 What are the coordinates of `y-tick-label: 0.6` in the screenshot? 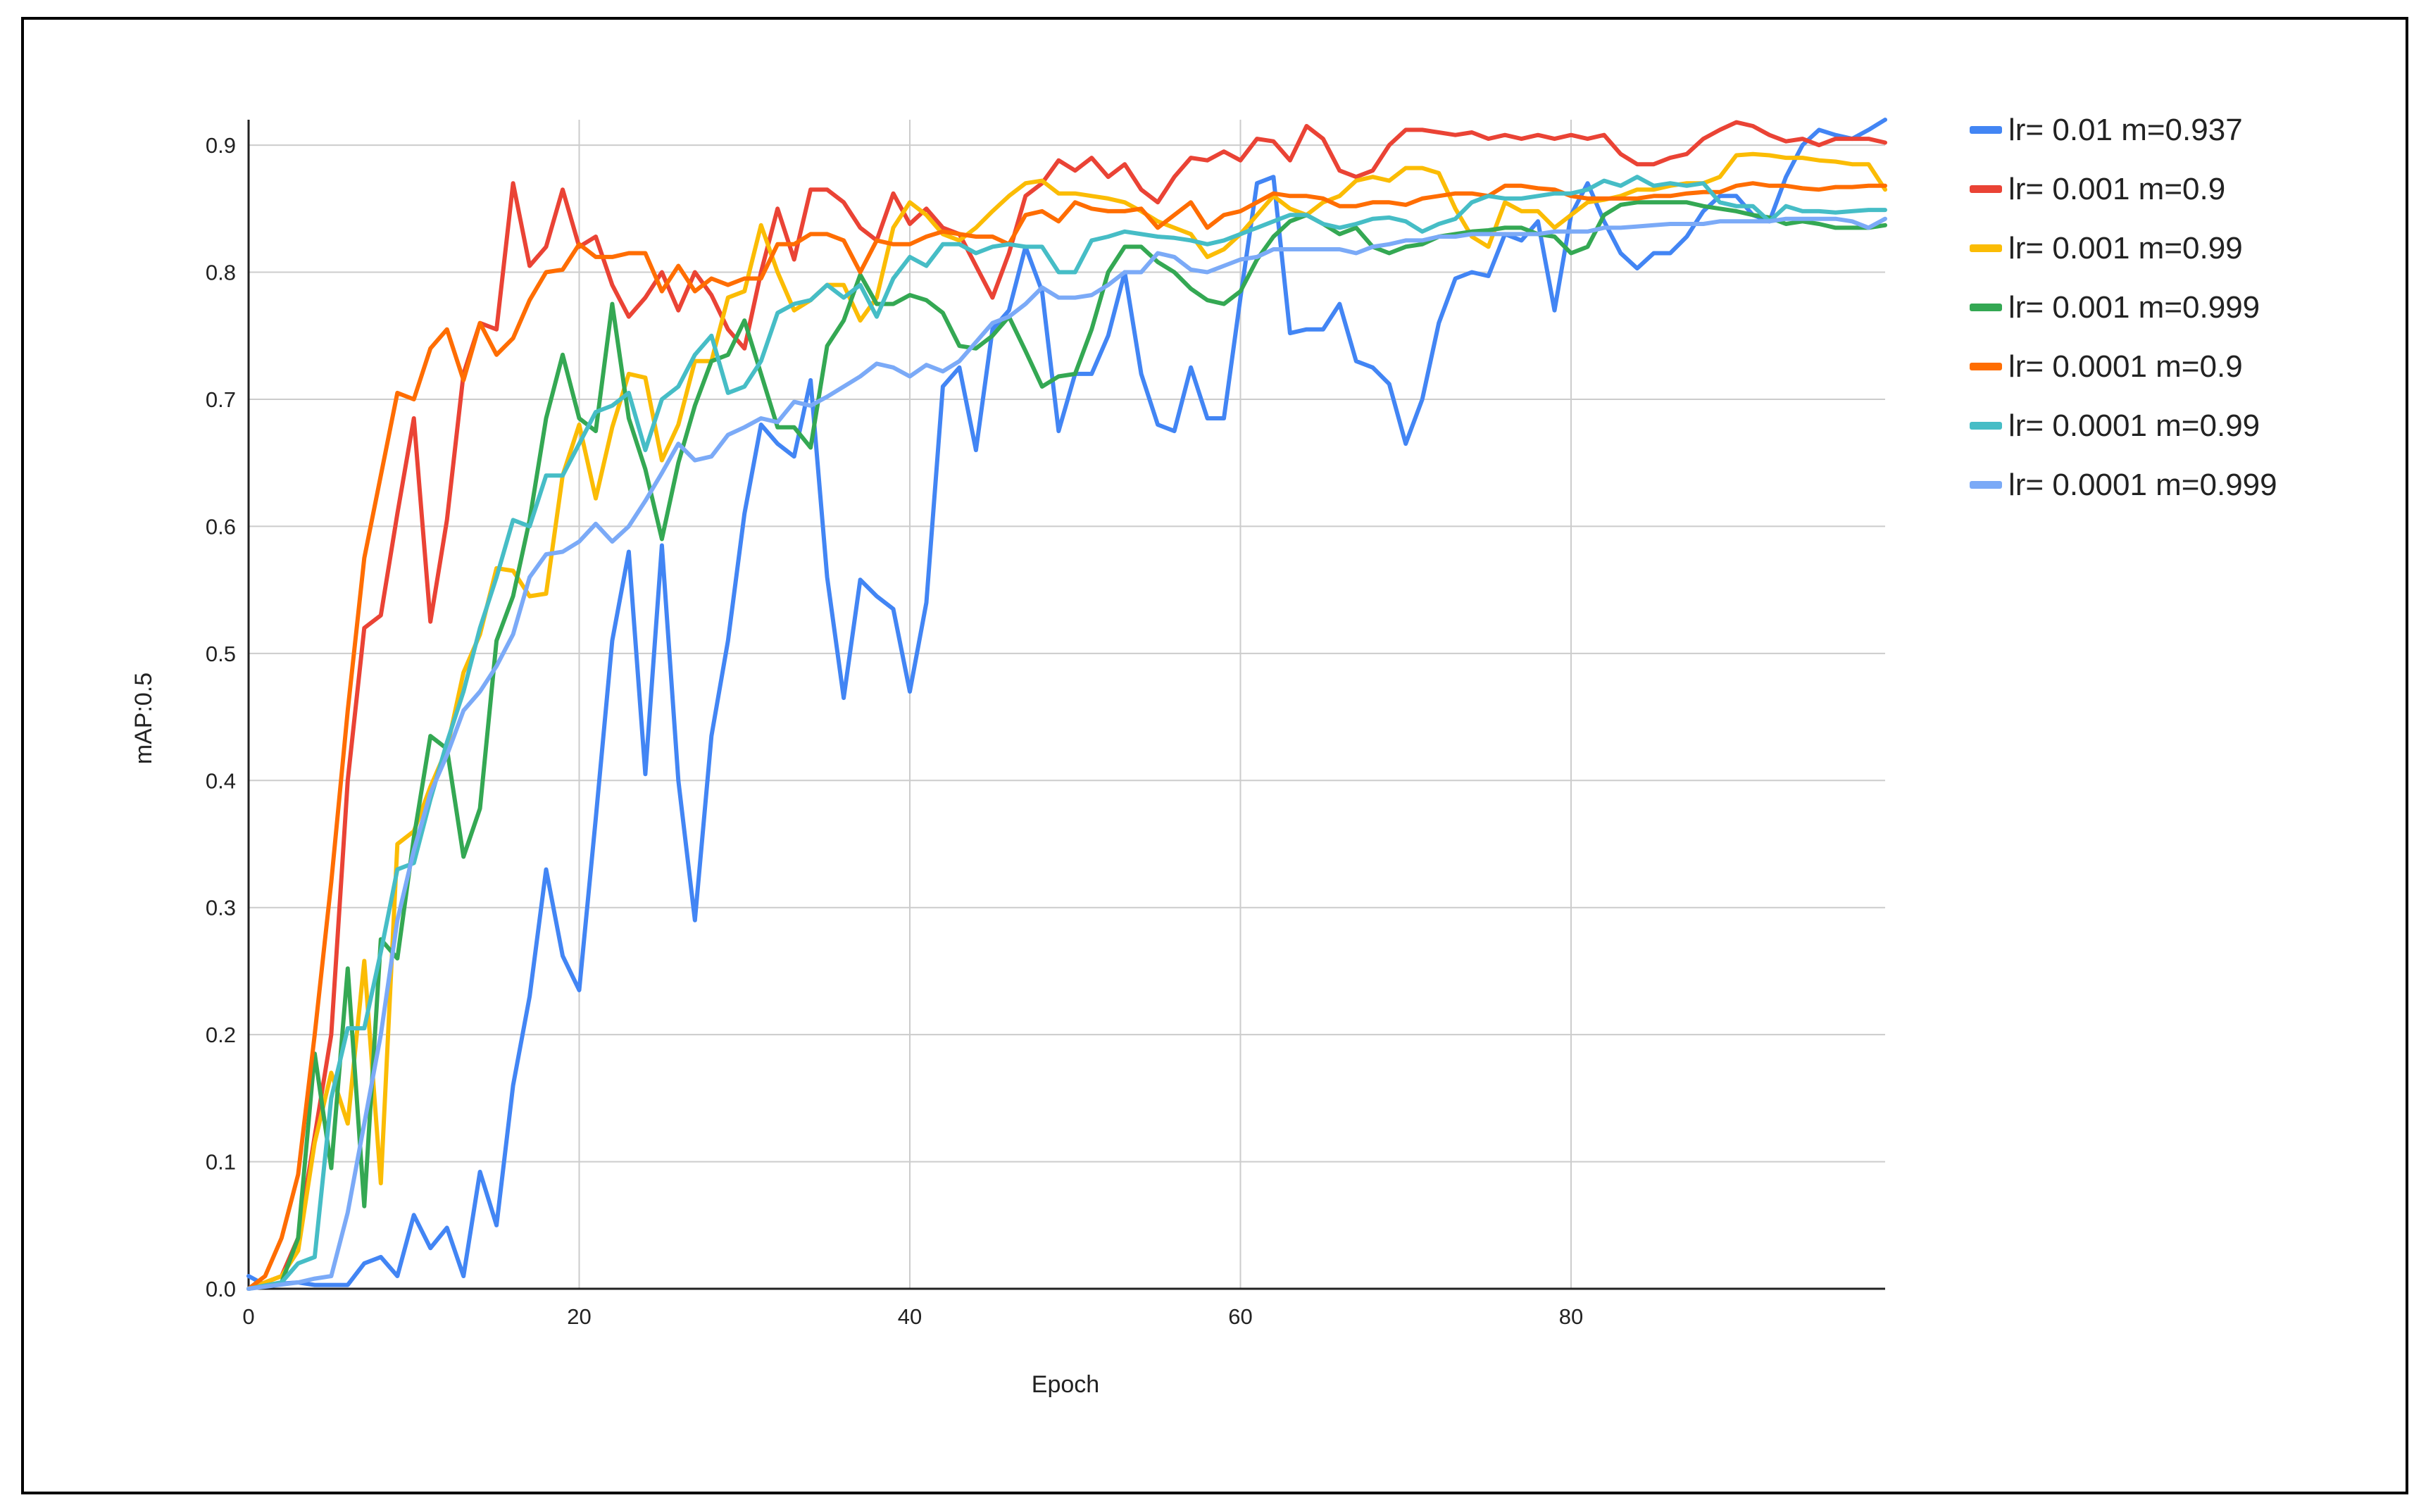 It's located at (221, 526).